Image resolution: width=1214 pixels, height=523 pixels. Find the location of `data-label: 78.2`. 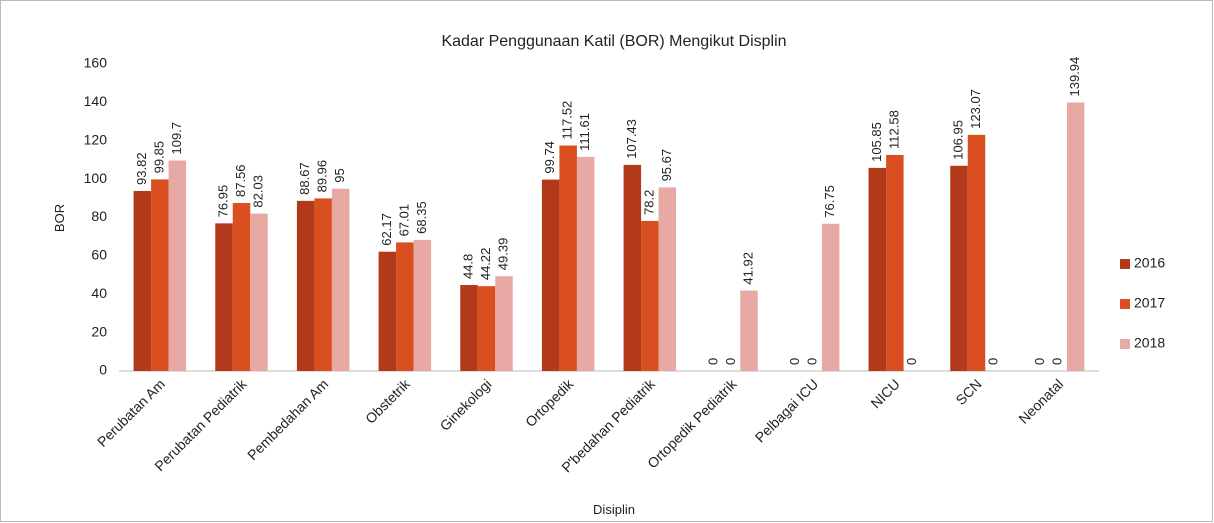

data-label: 78.2 is located at coordinates (648, 202).